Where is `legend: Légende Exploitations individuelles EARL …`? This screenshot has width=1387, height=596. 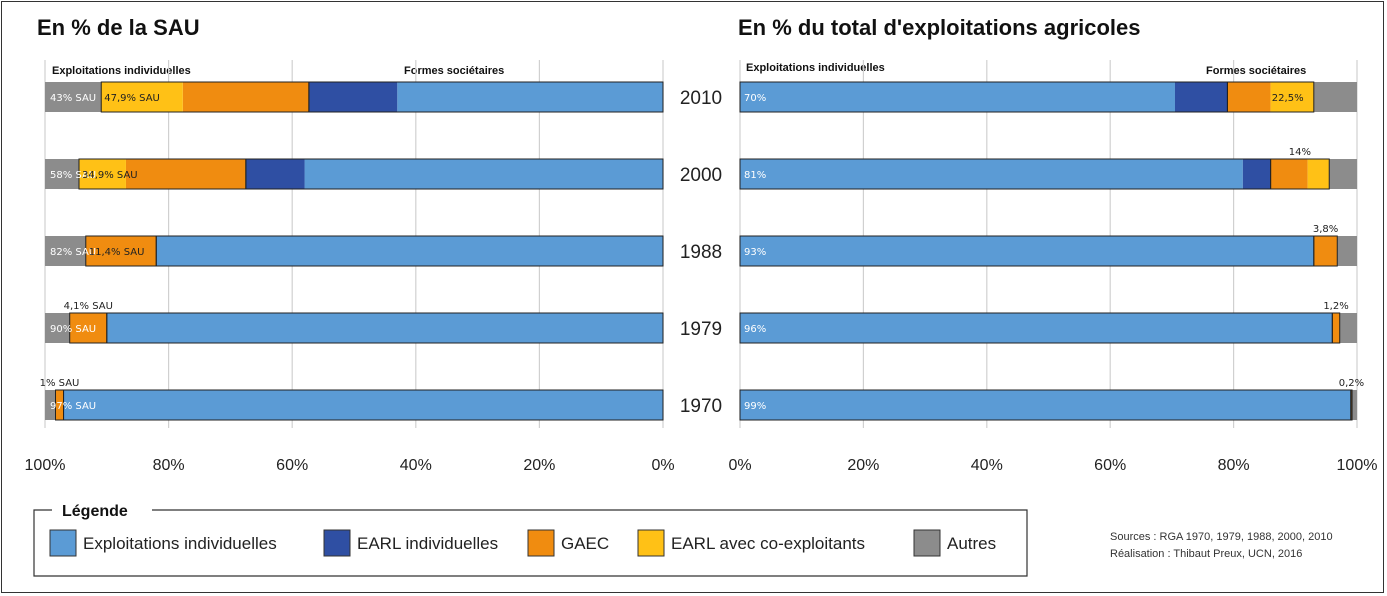 legend: Légende Exploitations individuelles EARL … is located at coordinates (530, 540).